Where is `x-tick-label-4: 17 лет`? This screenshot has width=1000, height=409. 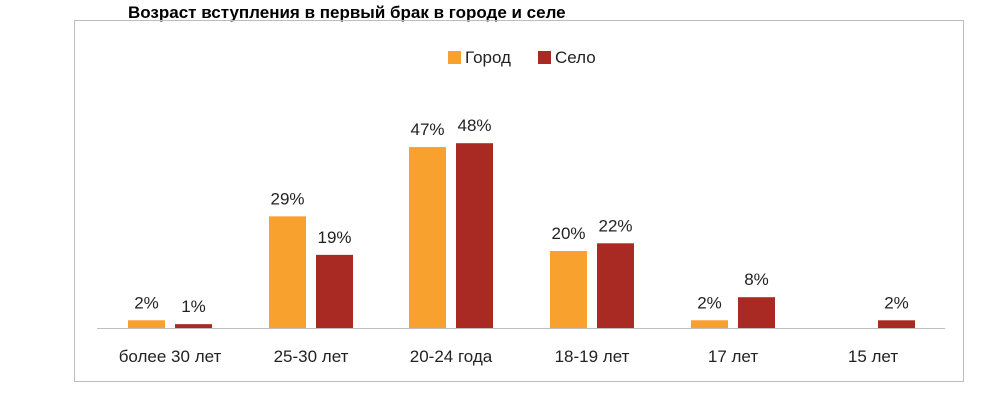 x-tick-label-4: 17 лет is located at coordinates (733, 356).